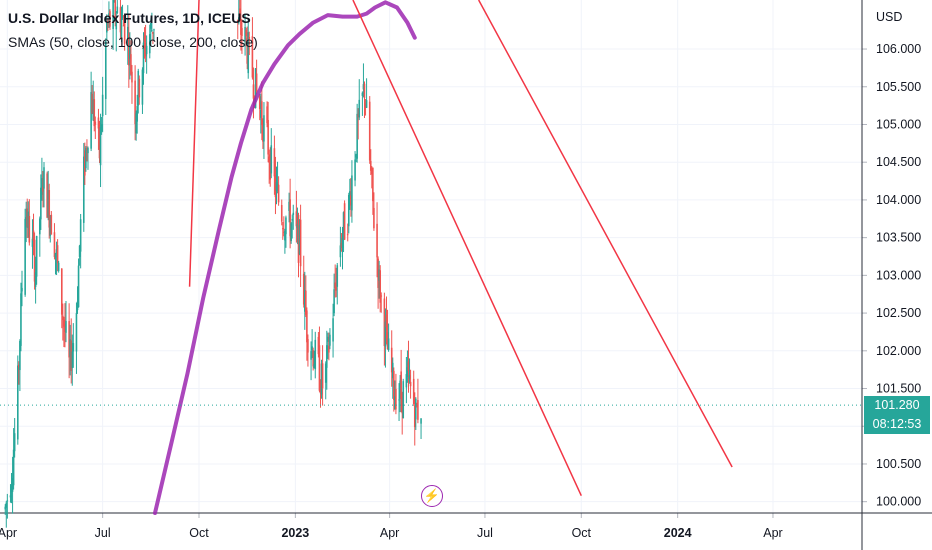 Image resolution: width=932 pixels, height=550 pixels. What do you see at coordinates (133, 42) in the screenshot?
I see `sma-indicator-label: SMAs (50, close, 100, close, 200, close)` at bounding box center [133, 42].